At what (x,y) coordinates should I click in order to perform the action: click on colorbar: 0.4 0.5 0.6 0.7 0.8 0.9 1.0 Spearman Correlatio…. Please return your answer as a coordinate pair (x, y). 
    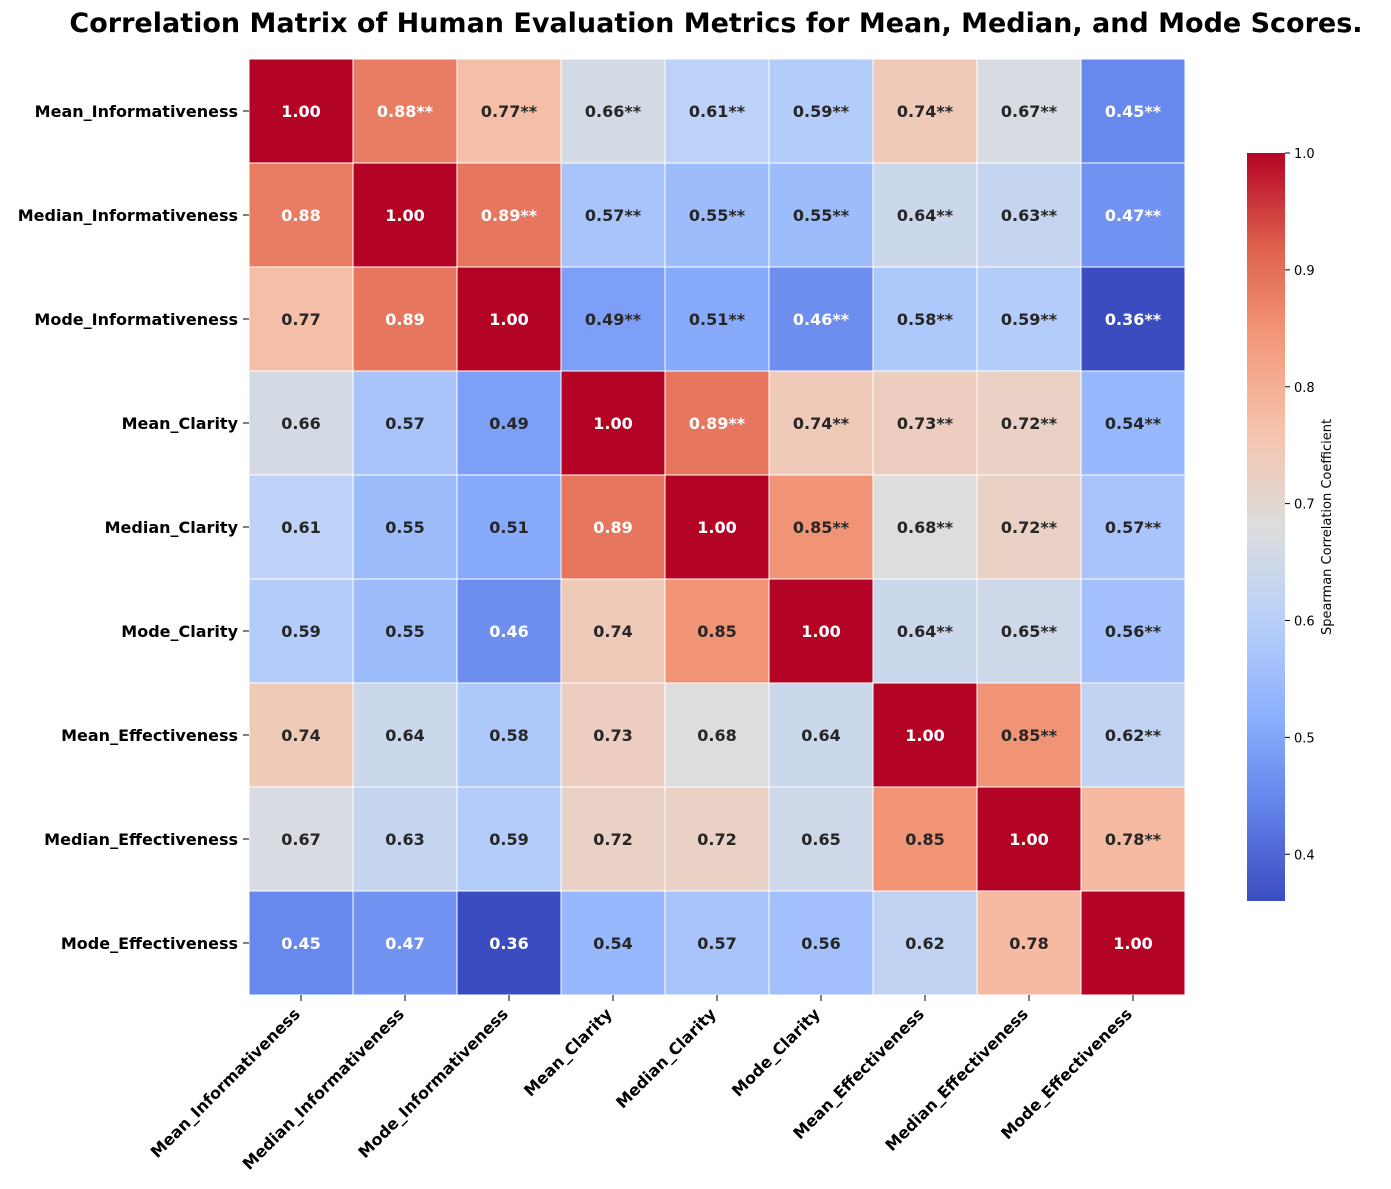
    Looking at the image, I should click on (1291, 524).